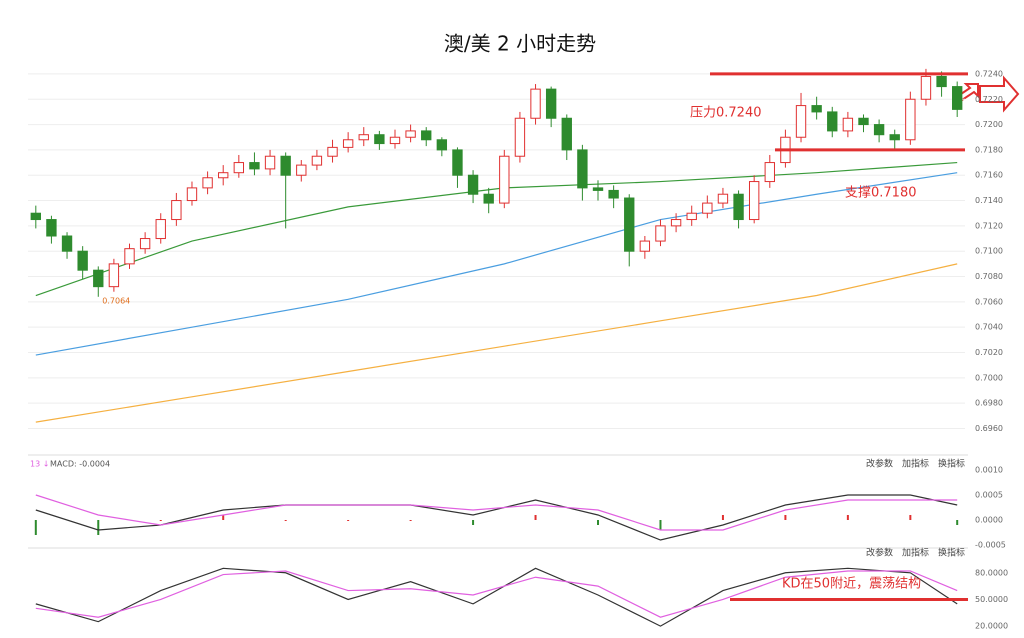 The width and height of the screenshot is (1024, 638). I want to click on y-tick-label: 0.7020, so click(989, 352).